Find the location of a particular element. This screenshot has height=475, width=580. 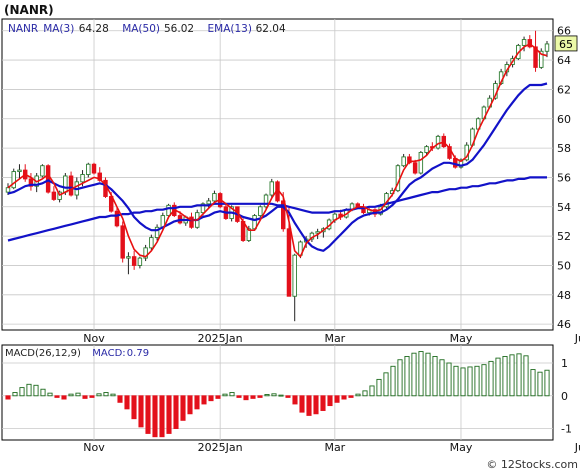

macd-y-tick-label: 0 is located at coordinates (564, 396).